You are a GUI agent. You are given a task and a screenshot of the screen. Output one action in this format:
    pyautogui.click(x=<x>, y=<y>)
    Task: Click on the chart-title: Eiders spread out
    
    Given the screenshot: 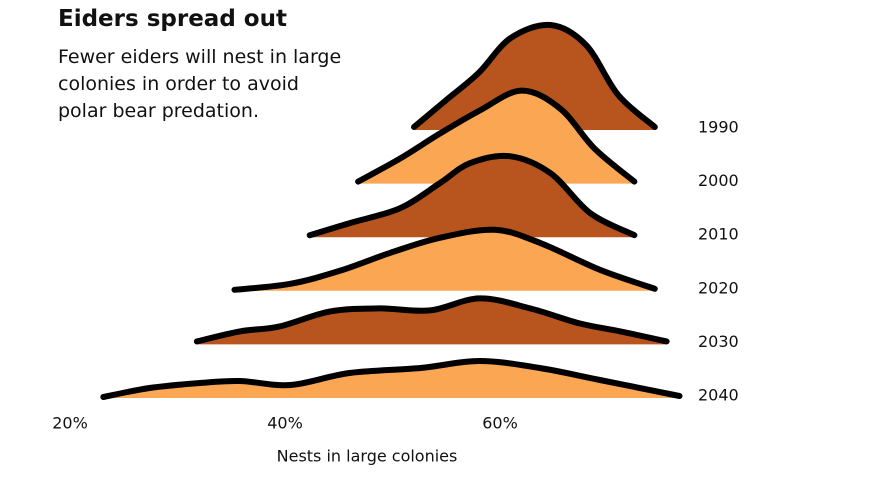 What is the action you would take?
    pyautogui.click(x=172, y=19)
    